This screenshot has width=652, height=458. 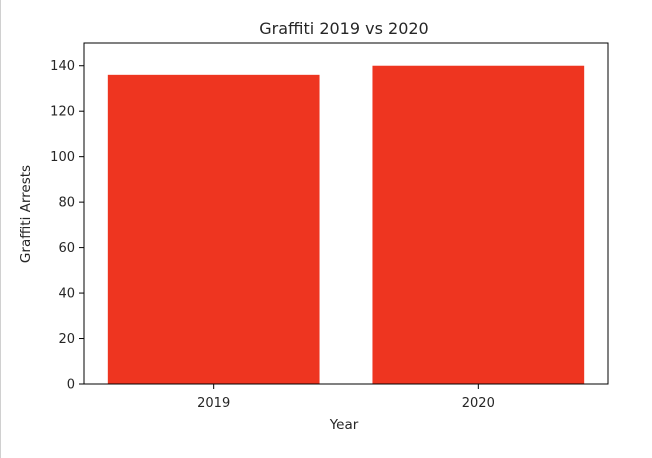 What do you see at coordinates (66, 339) in the screenshot?
I see `y-tick-label-20: 20` at bounding box center [66, 339].